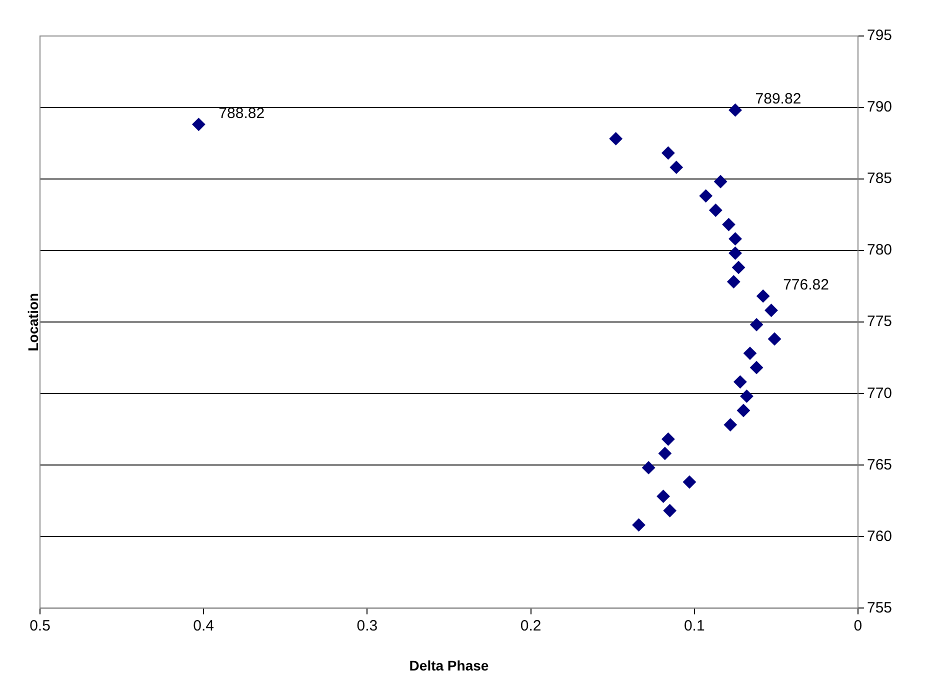  Describe the element at coordinates (879, 321) in the screenshot. I see `y-tick-label: 775` at that location.